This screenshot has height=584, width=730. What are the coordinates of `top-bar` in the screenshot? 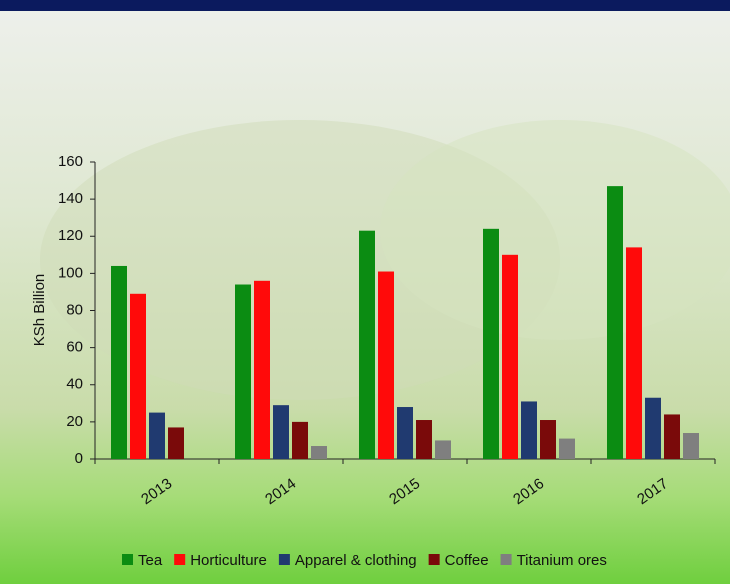 It's located at (365, 5).